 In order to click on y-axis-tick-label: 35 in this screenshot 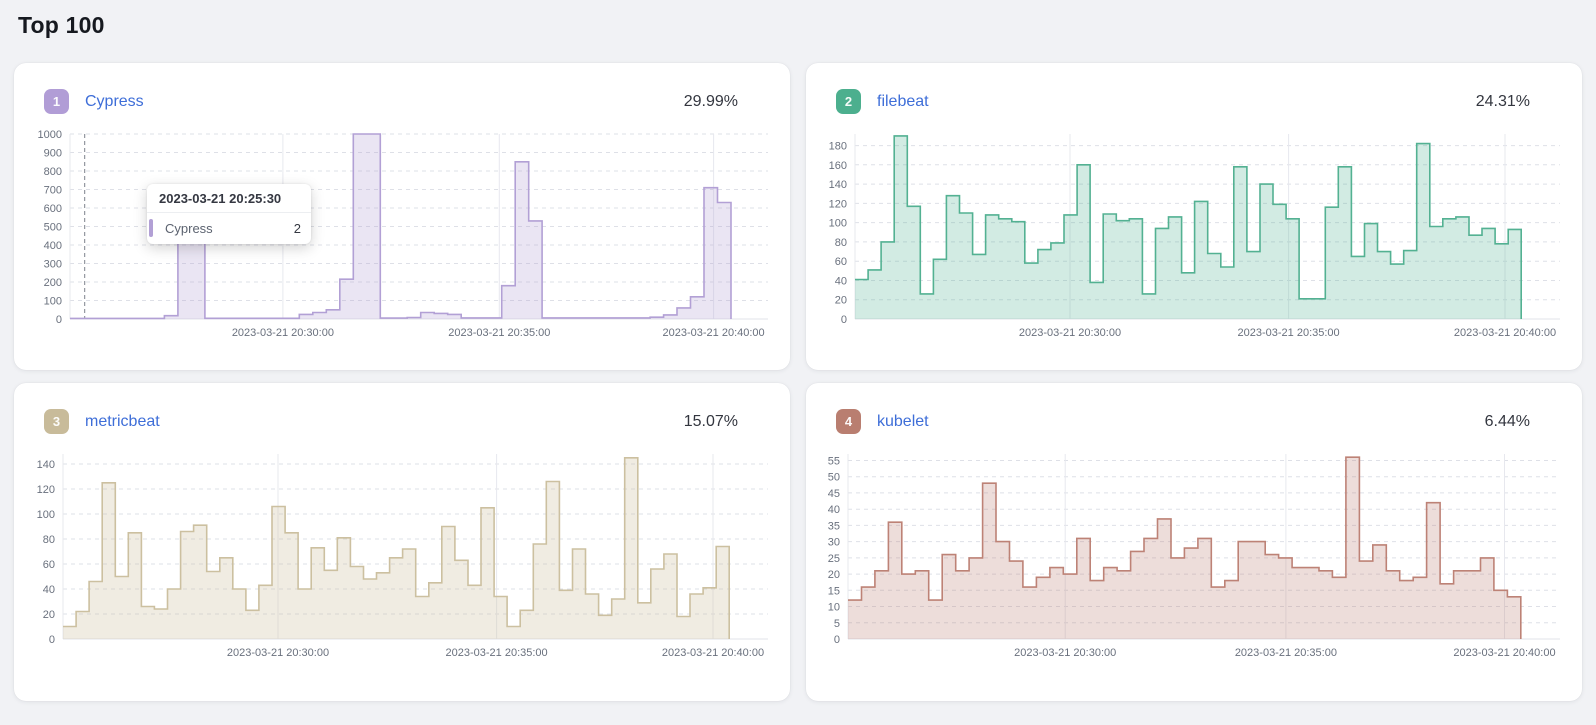, I will do `click(834, 526)`.